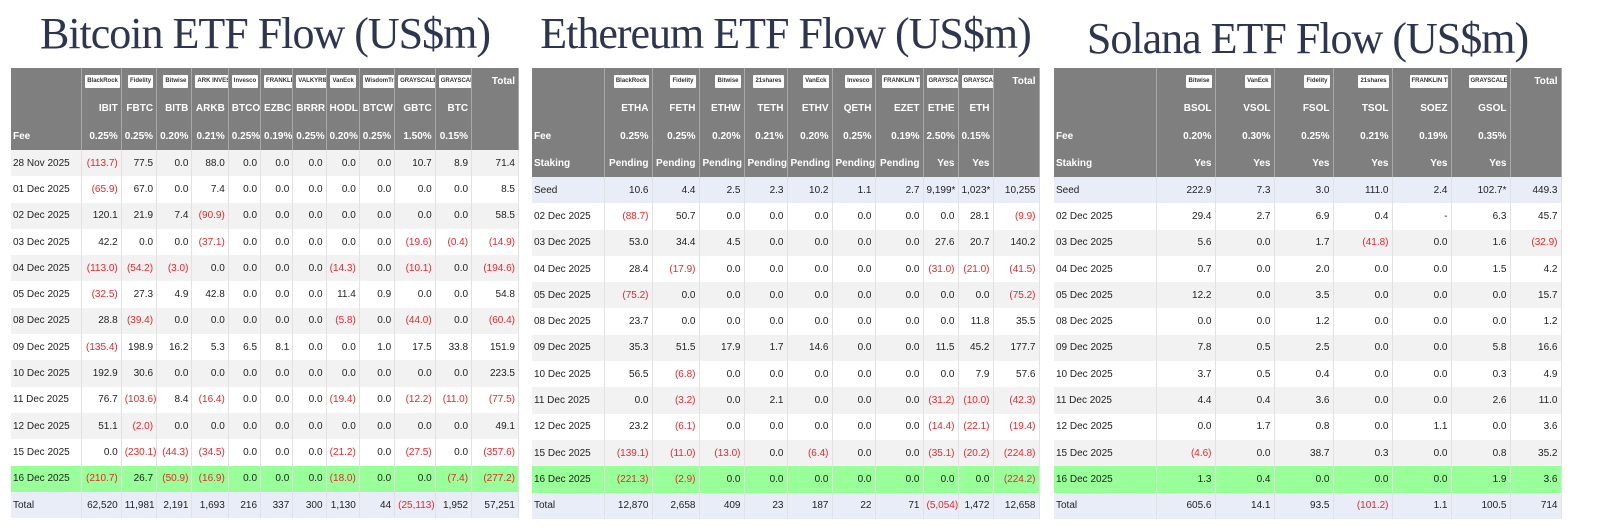 Image resolution: width=1600 pixels, height=531 pixels. I want to click on flow-value: 9,199*, so click(941, 190).